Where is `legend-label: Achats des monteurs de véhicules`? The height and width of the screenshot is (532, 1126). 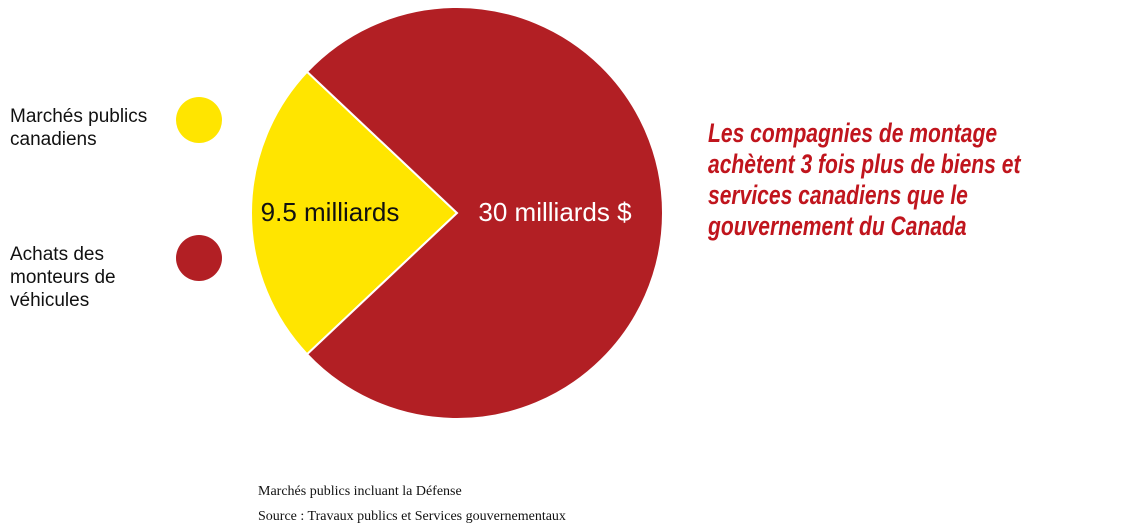 legend-label: Achats des monteurs de véhicules is located at coordinates (63, 277).